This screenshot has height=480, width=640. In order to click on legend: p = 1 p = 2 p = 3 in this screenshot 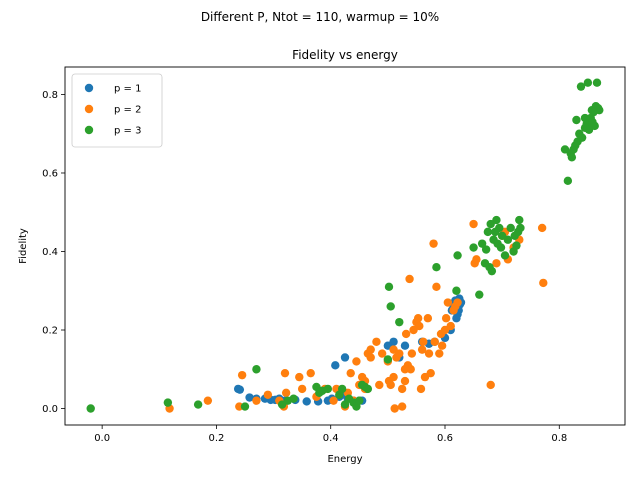, I will do `click(117, 110)`.